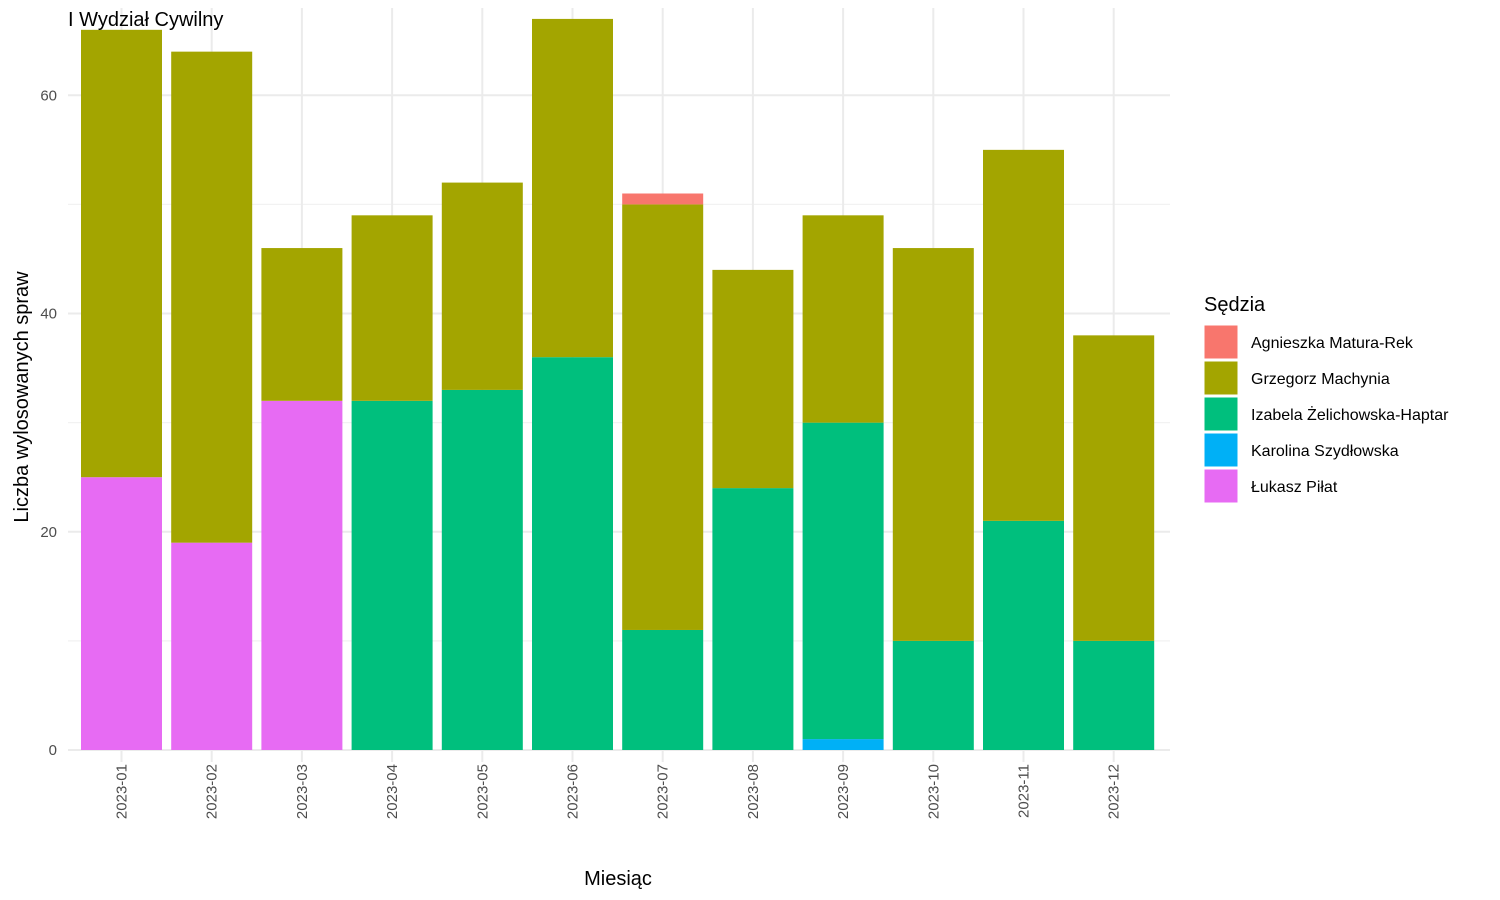 This screenshot has width=1500, height=900. I want to click on x-tick-label: 2023-02, so click(212, 791).